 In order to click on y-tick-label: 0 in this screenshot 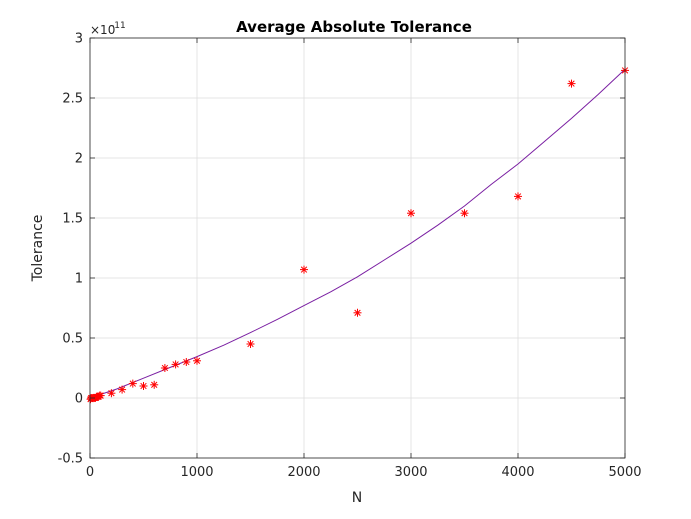, I will do `click(79, 399)`.